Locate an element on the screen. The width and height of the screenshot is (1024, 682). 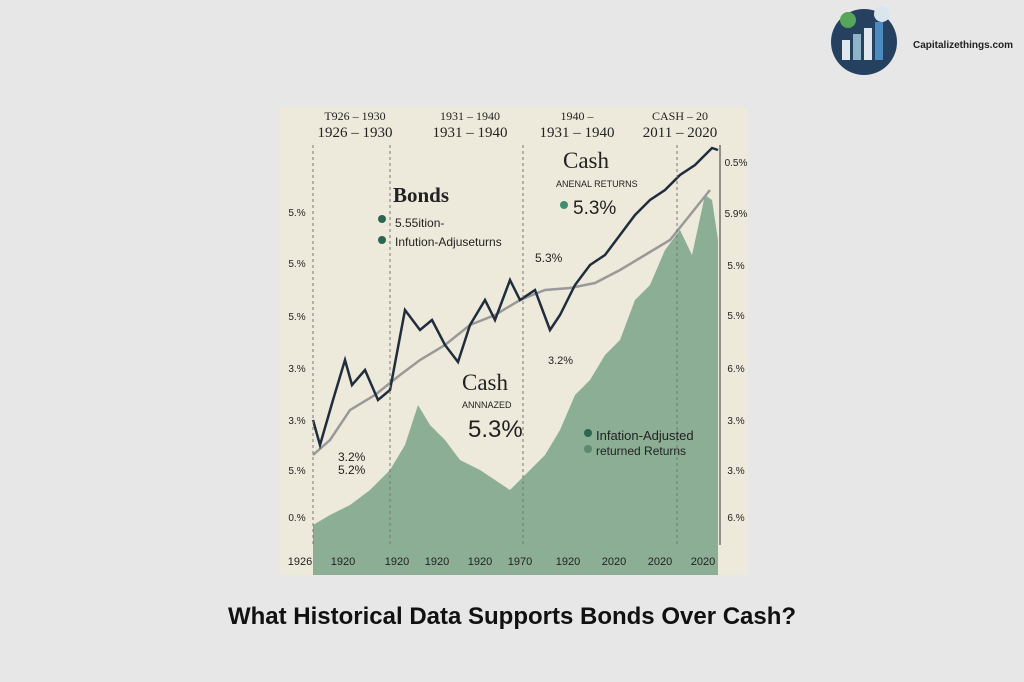
left-label: 0.% is located at coordinates (296, 518).